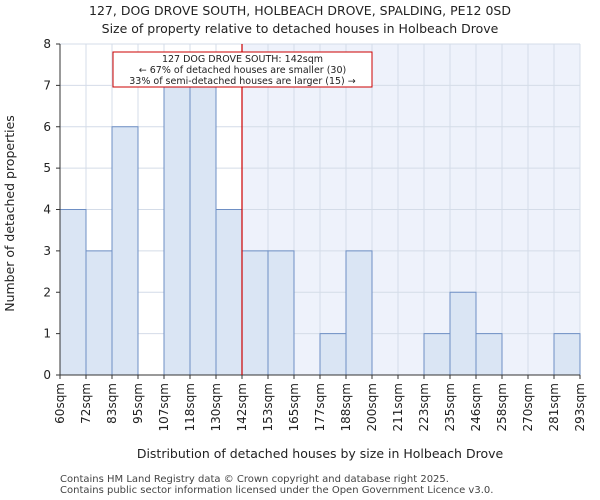 The width and height of the screenshot is (600, 500). I want to click on y-axis-title: Number of detached properties, so click(9, 213).